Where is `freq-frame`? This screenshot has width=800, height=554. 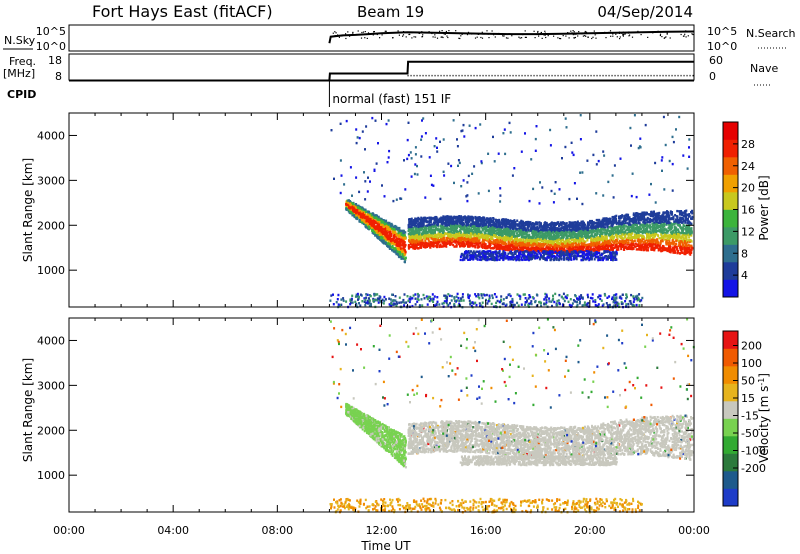 freq-frame is located at coordinates (381, 67).